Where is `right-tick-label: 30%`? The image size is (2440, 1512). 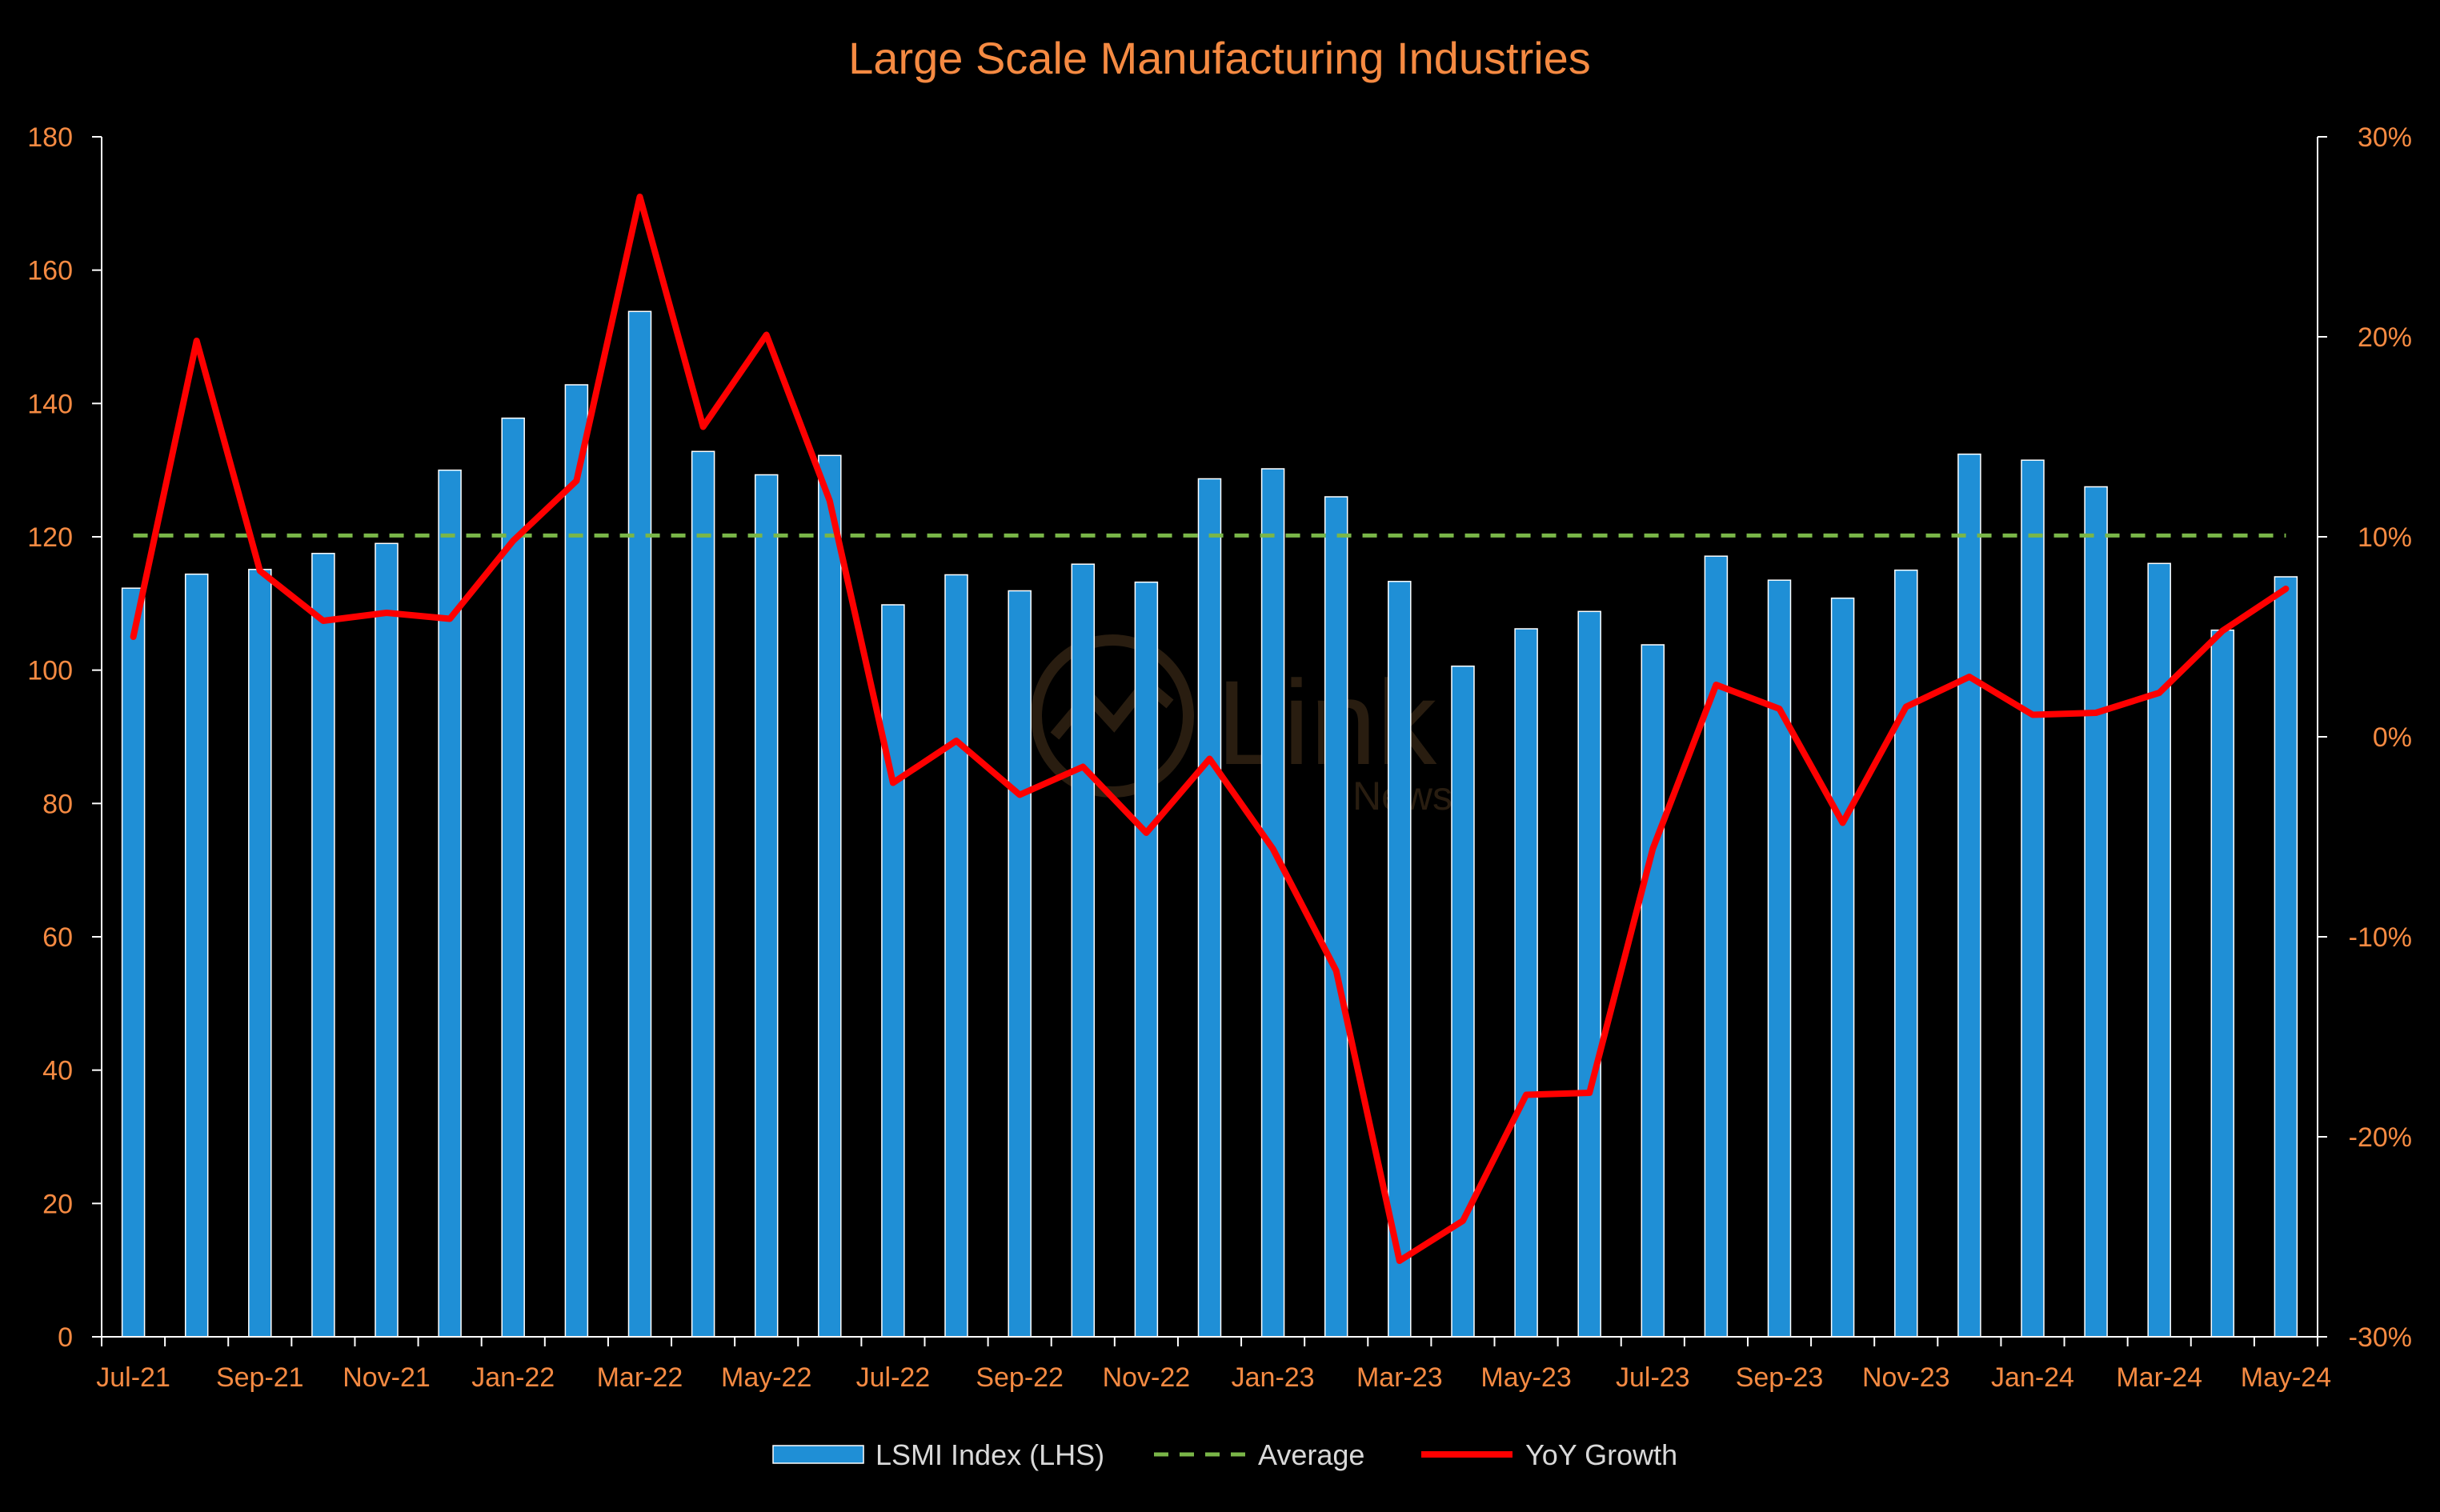 right-tick-label: 30% is located at coordinates (2385, 137).